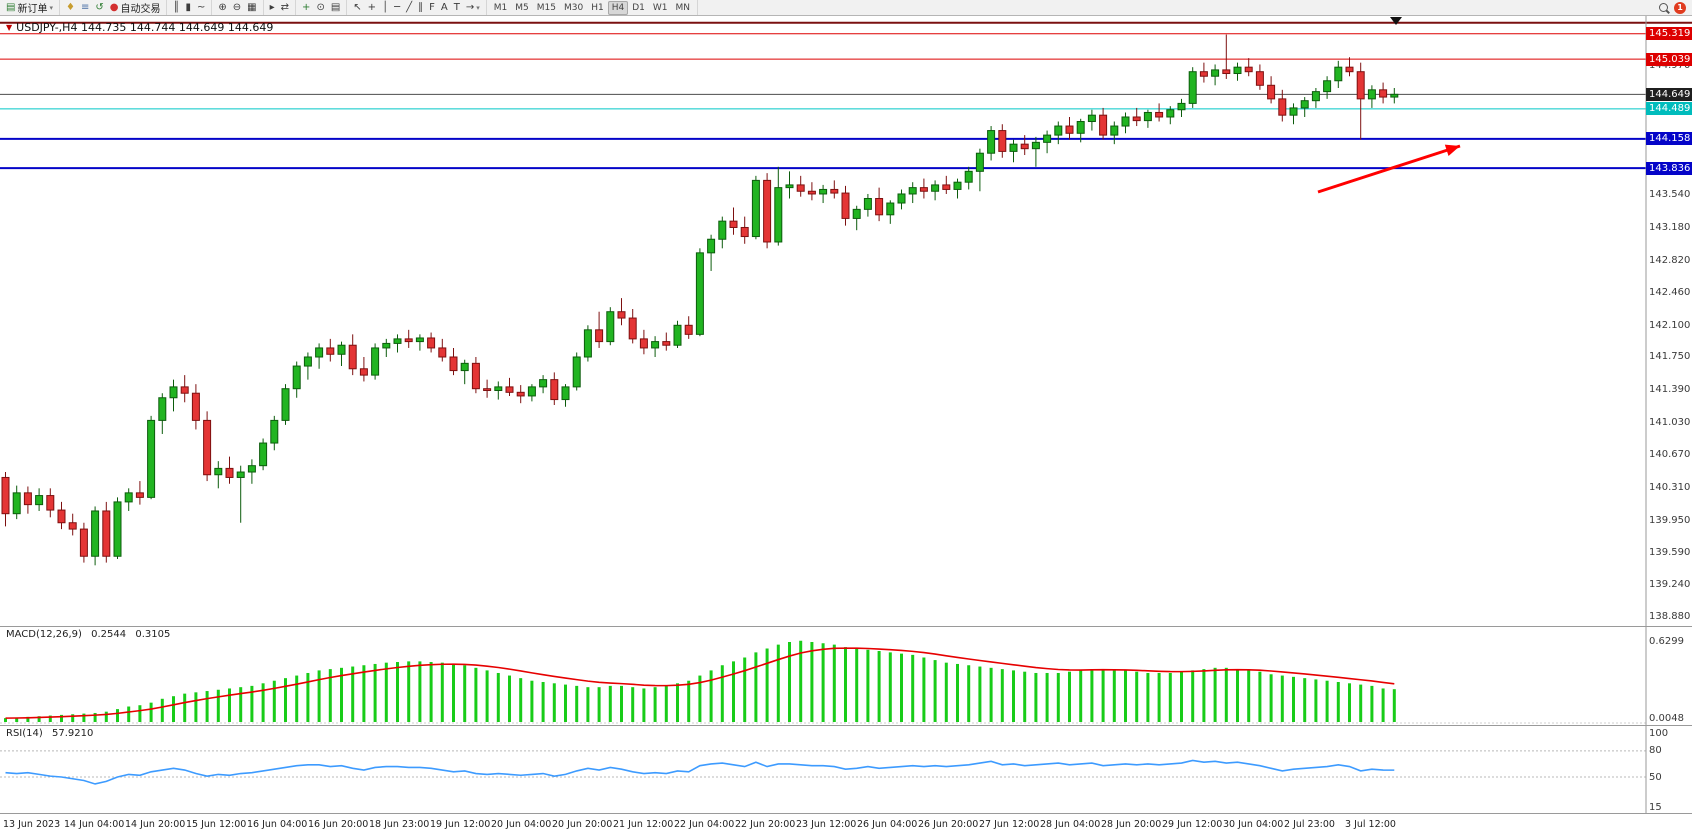 The image size is (1692, 840). What do you see at coordinates (660, 7) in the screenshot?
I see `timeframe-w1-button: W1` at bounding box center [660, 7].